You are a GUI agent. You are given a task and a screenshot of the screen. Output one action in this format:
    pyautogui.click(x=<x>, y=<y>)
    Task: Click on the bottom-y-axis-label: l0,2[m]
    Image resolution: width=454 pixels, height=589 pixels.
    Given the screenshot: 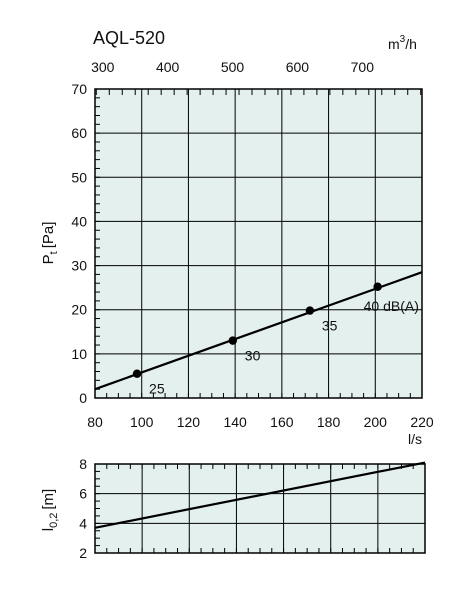 What is the action you would take?
    pyautogui.click(x=50, y=510)
    